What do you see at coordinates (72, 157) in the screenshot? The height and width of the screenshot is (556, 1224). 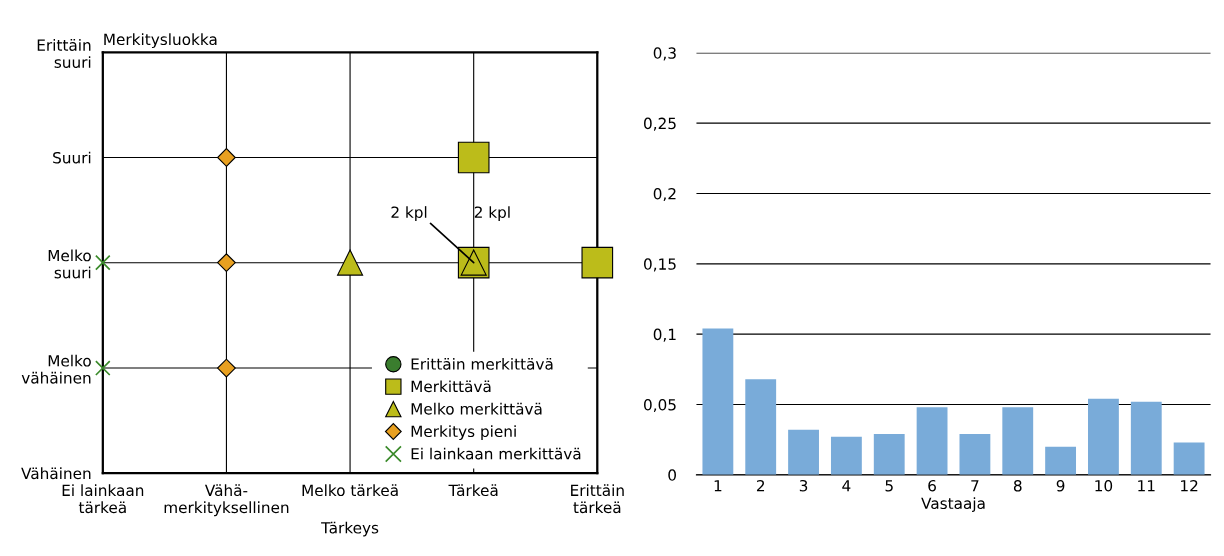 I see `category-label: Suuri` at bounding box center [72, 157].